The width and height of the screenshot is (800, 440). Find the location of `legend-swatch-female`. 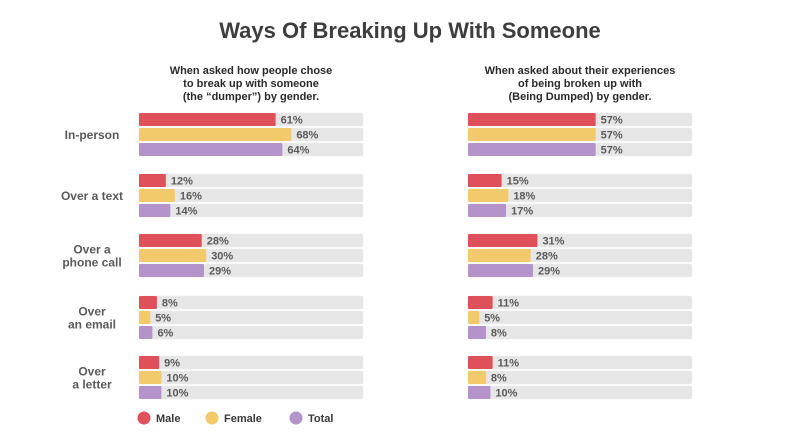

legend-swatch-female is located at coordinates (212, 418).